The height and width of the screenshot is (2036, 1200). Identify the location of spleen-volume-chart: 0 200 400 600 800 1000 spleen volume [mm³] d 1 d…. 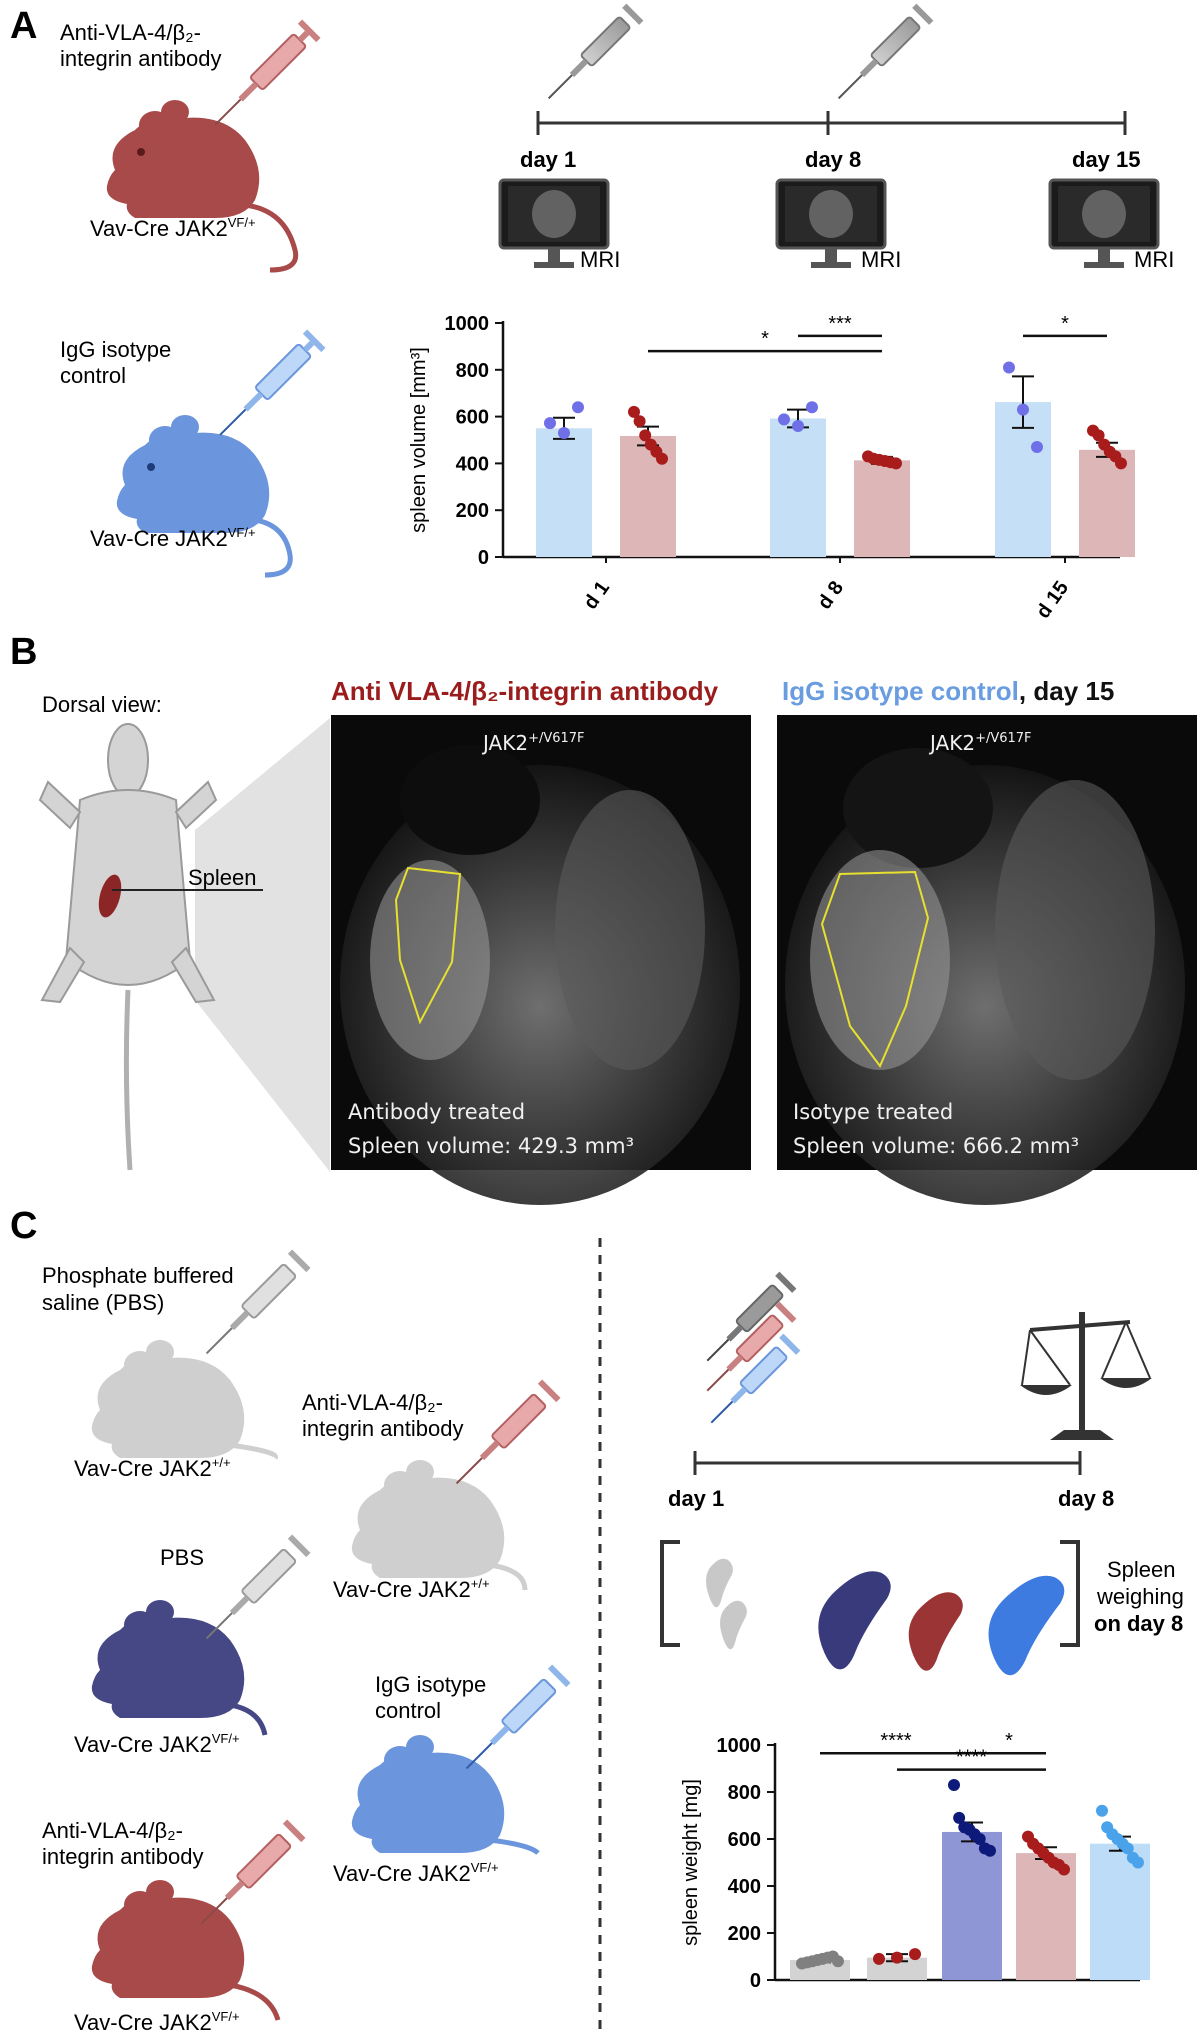
(771, 468).